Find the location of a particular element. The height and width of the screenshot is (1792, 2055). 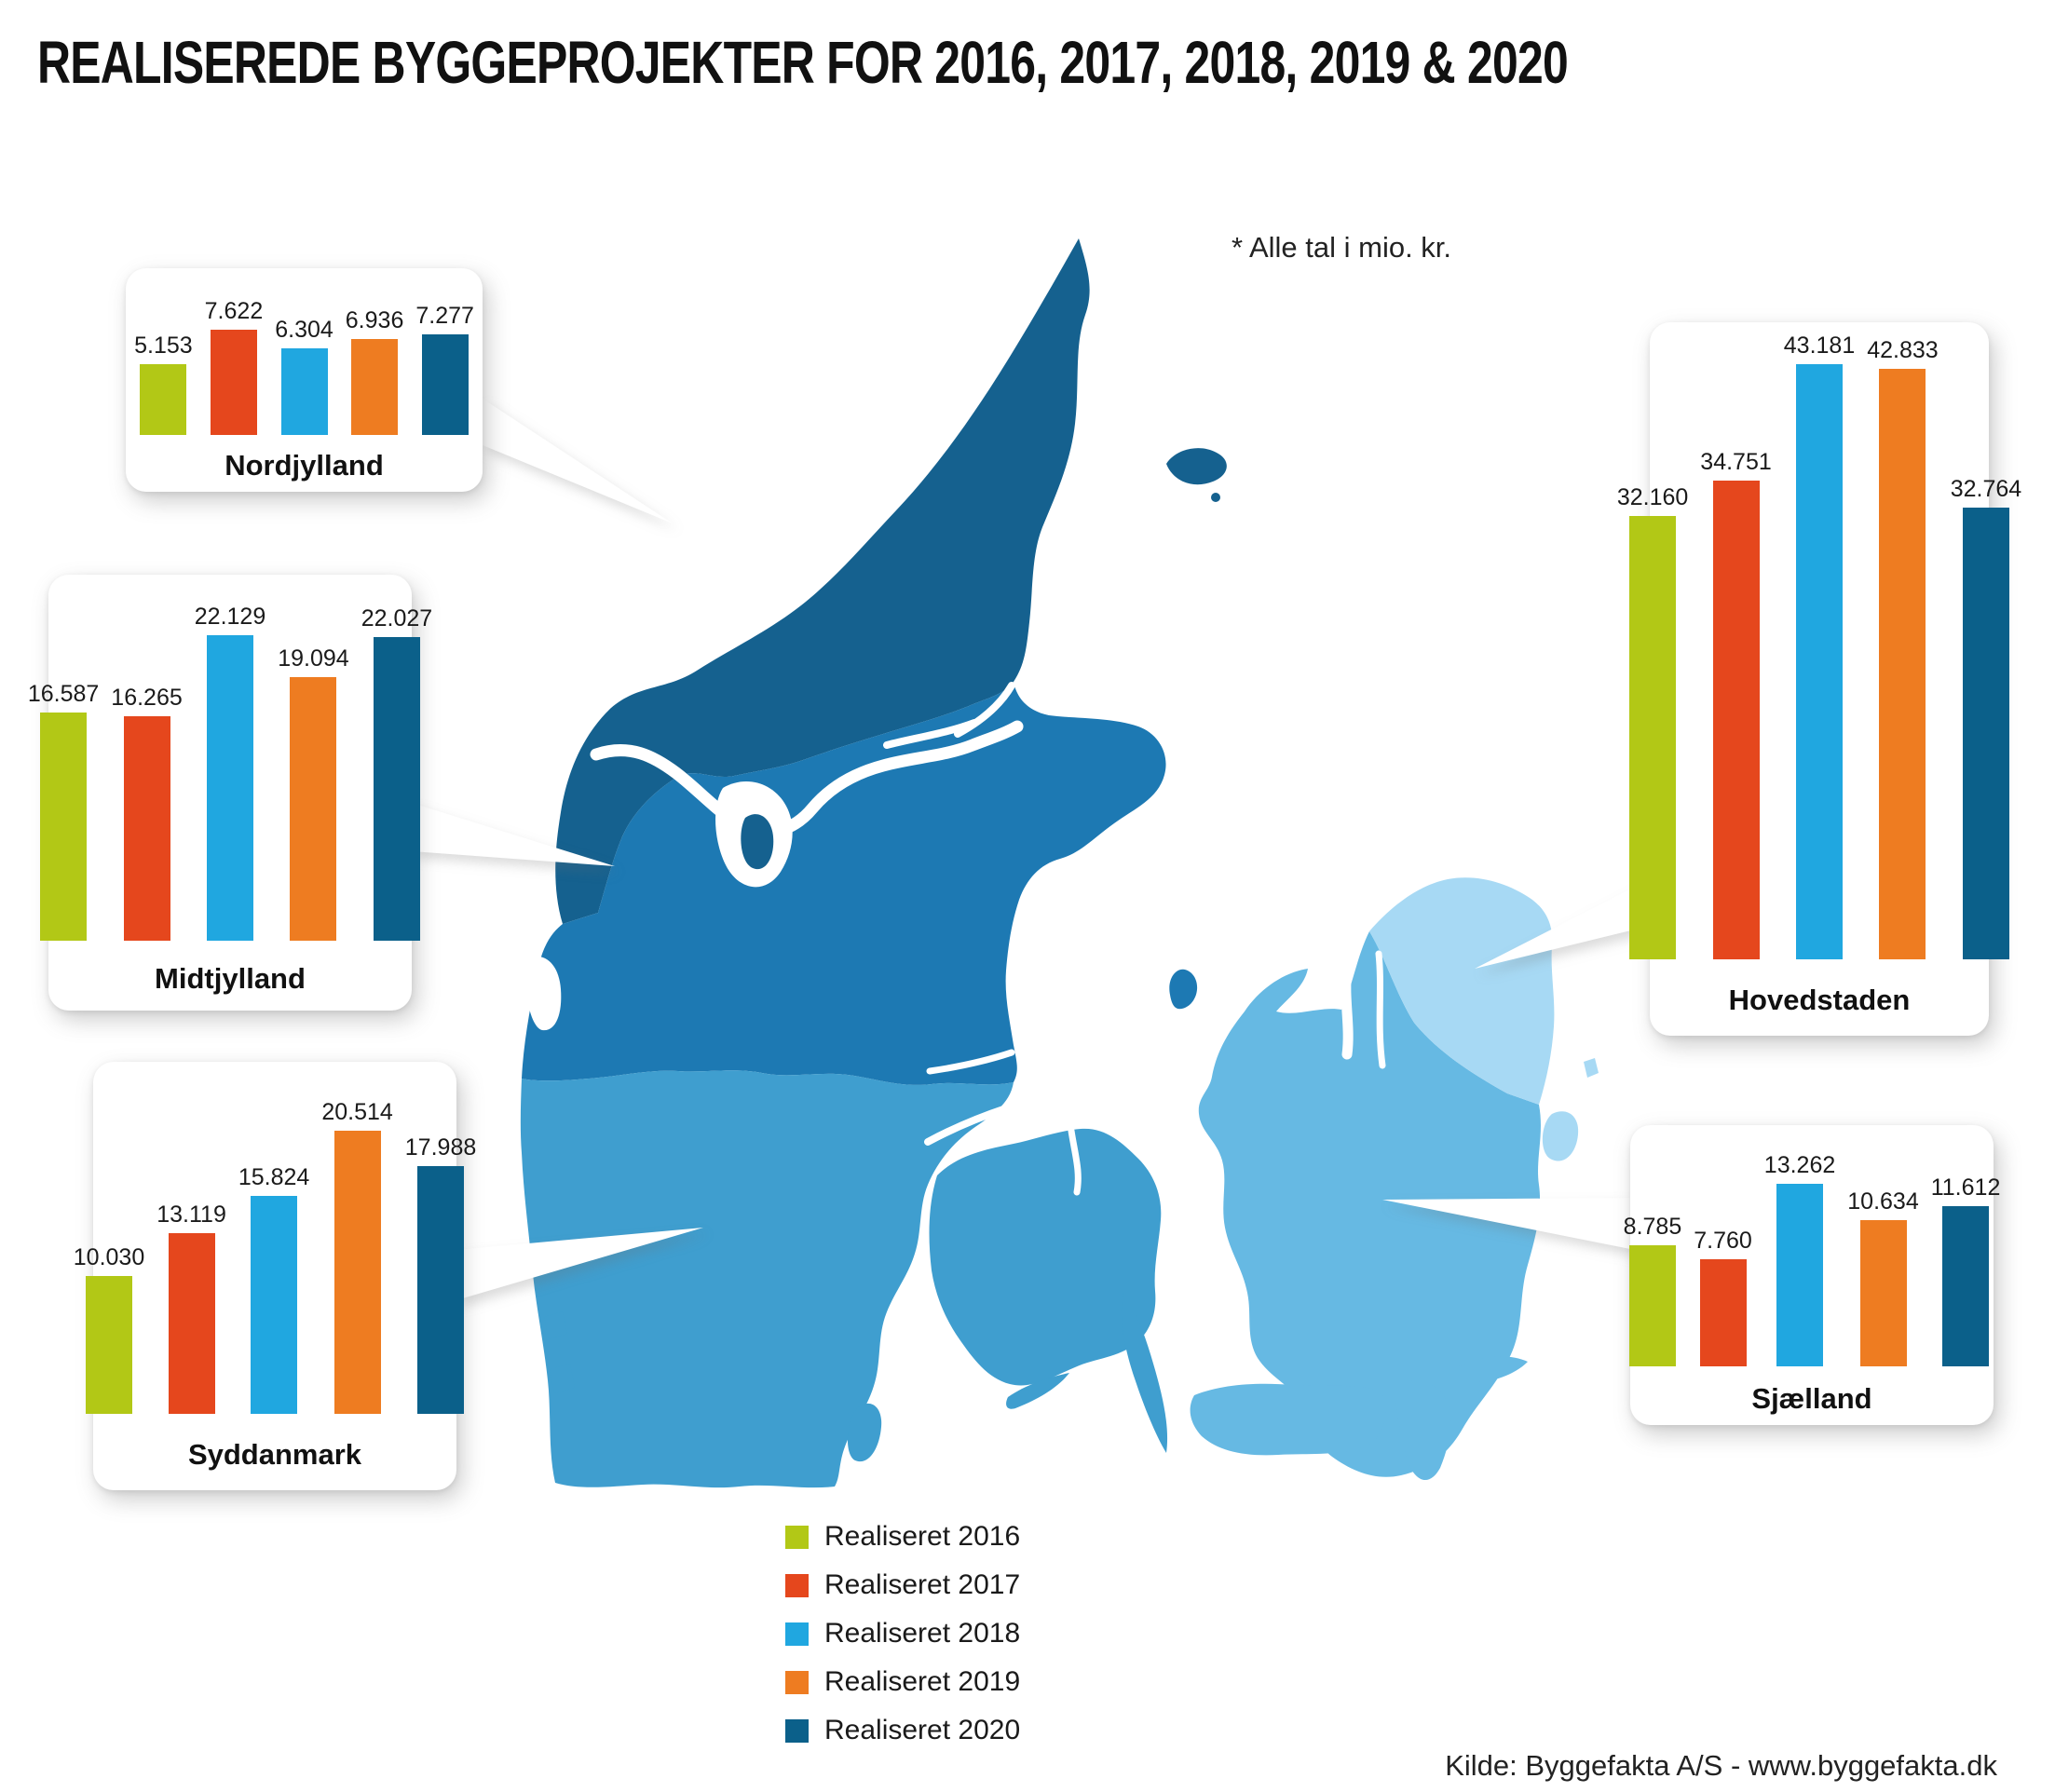

bar-group: 11.612 is located at coordinates (1966, 1270).